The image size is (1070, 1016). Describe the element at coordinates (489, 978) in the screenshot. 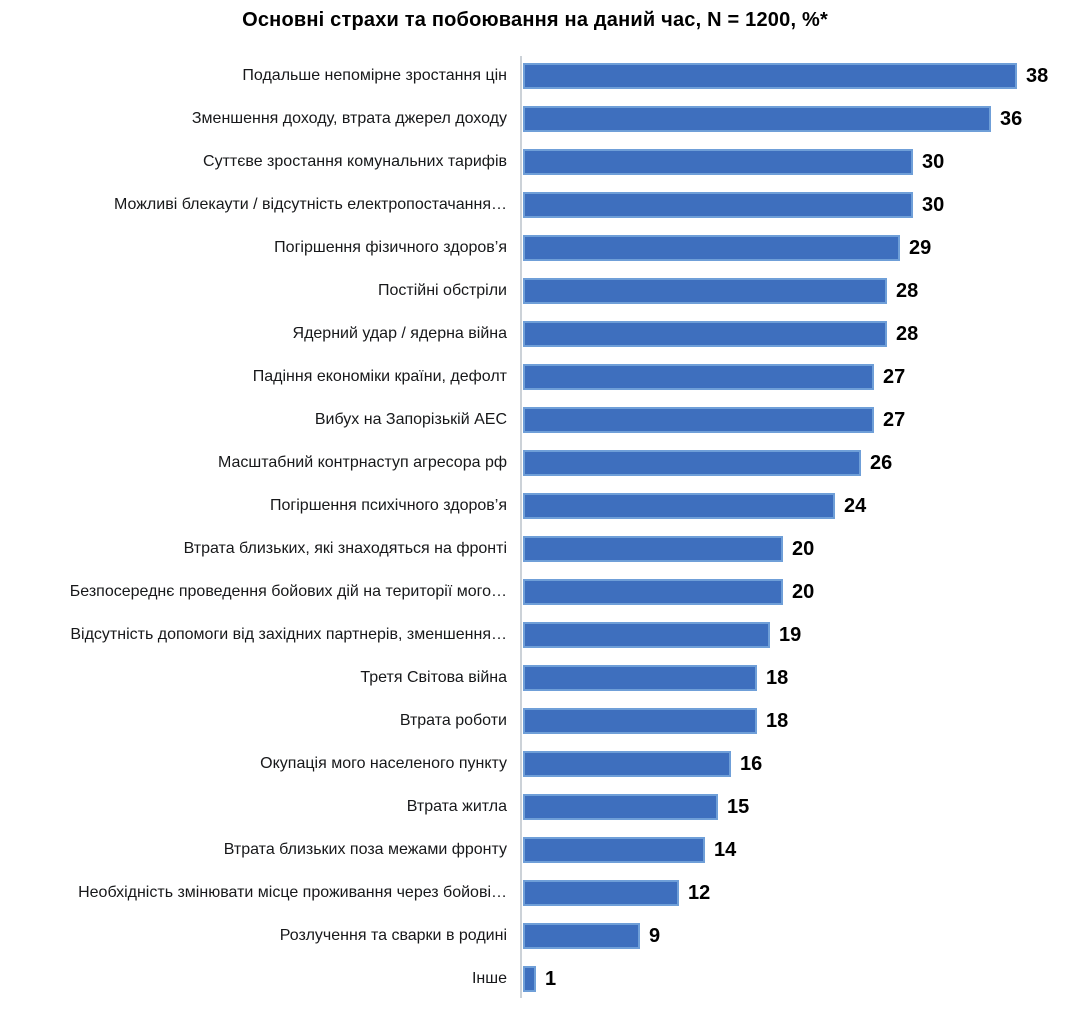

I see `category-label: Інше` at that location.